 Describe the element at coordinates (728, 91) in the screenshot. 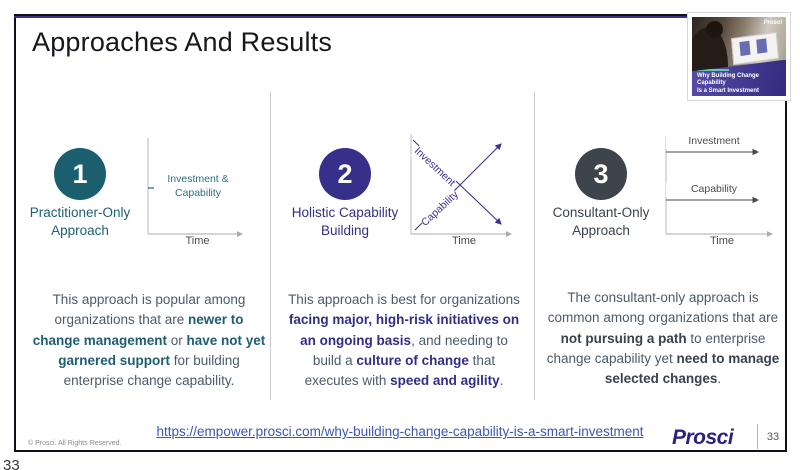

I see `thumbnail-title-line2: Is a Smart Investment` at that location.